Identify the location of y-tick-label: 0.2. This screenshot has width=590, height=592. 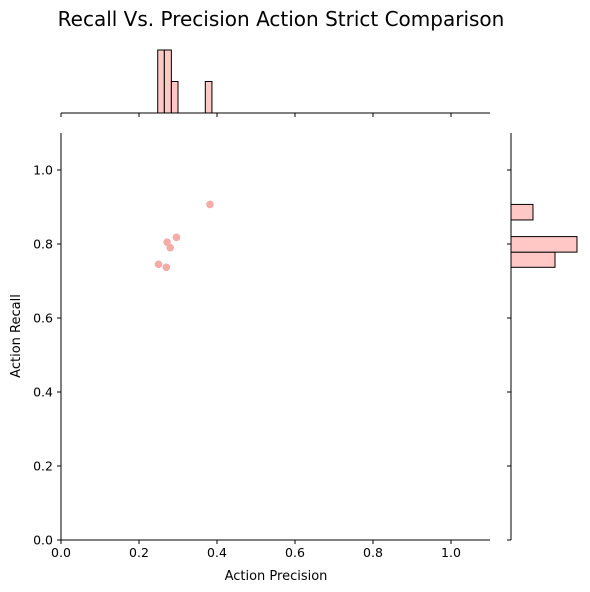
(43, 466).